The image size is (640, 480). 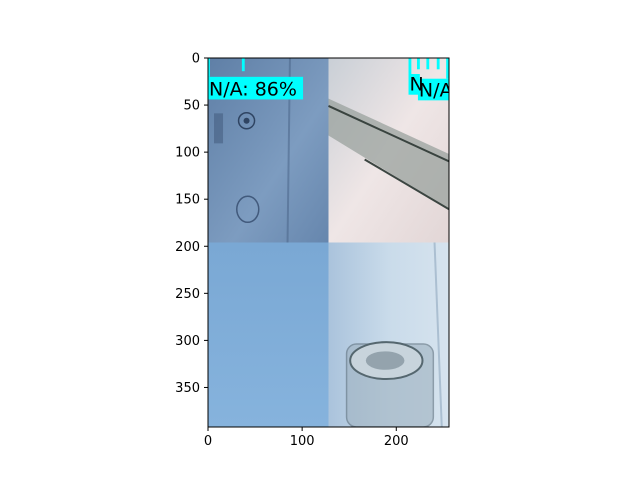 What do you see at coordinates (438, 334) in the screenshot?
I see `glass-edge` at bounding box center [438, 334].